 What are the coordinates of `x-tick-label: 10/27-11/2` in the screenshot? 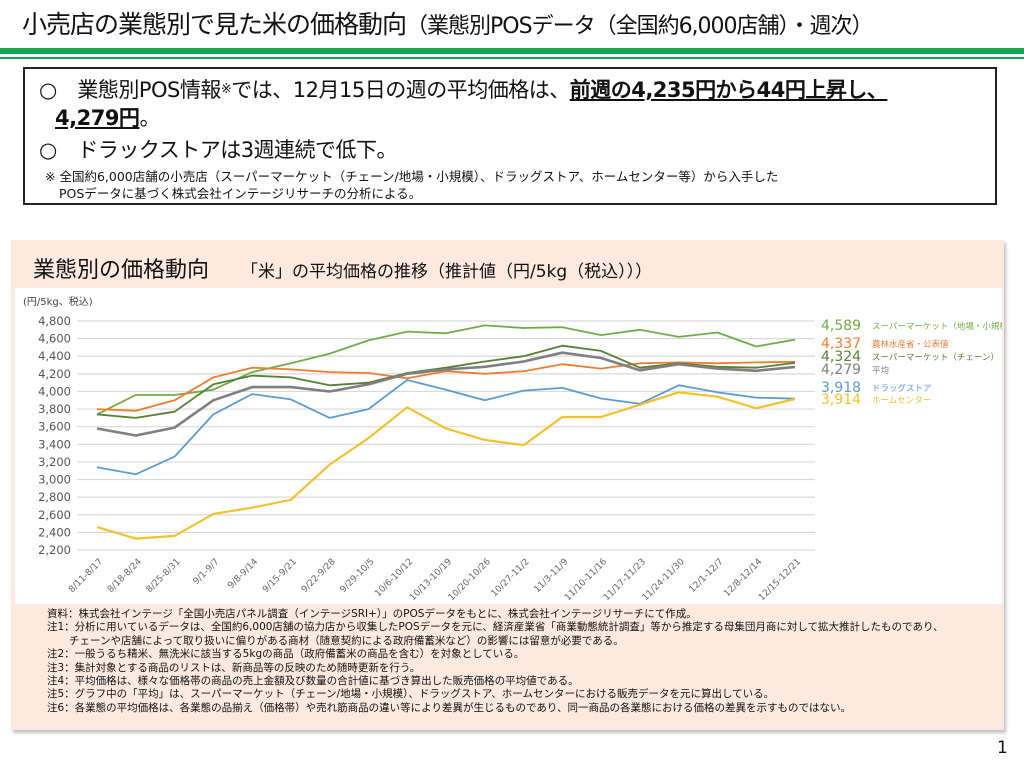 It's located at (511, 578).